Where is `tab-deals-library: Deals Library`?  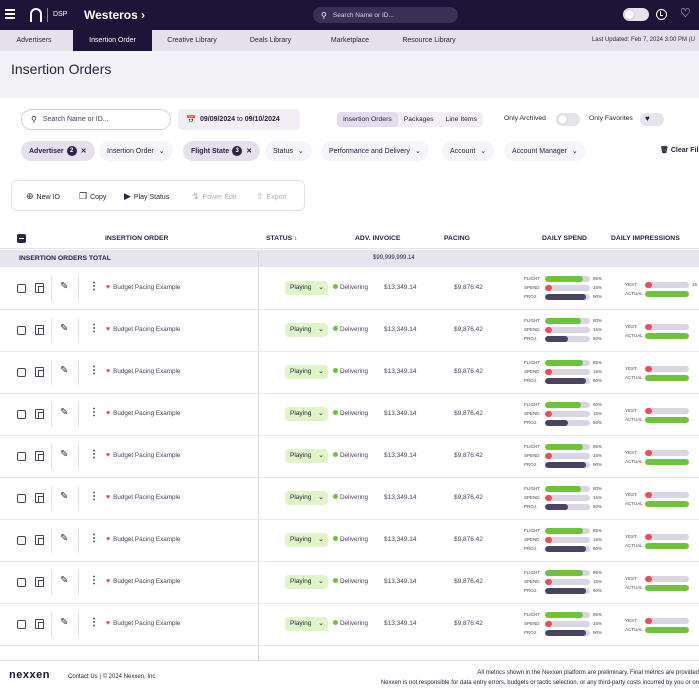 tab-deals-library: Deals Library is located at coordinates (270, 40).